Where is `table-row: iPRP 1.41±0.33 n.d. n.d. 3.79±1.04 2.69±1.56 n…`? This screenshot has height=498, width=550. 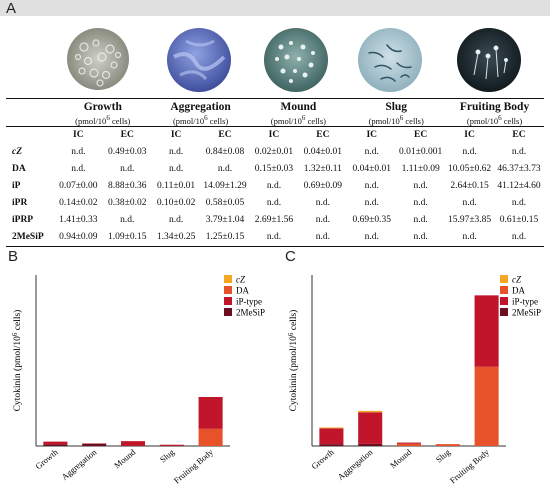 table-row: iPRP 1.41±0.33 n.d. n.d. 3.79±1.04 2.69±1.56 n… is located at coordinates (275, 220).